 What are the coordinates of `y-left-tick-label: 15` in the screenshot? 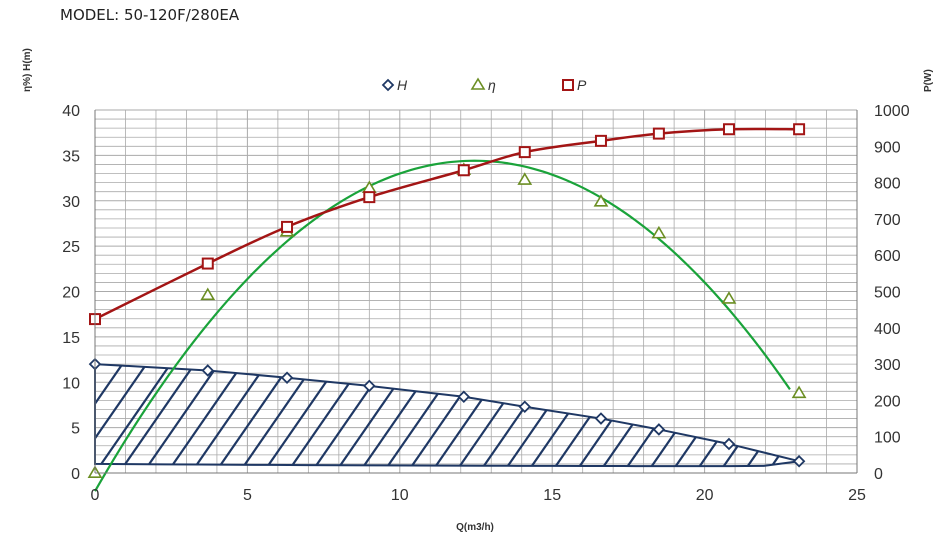 It's located at (71, 338).